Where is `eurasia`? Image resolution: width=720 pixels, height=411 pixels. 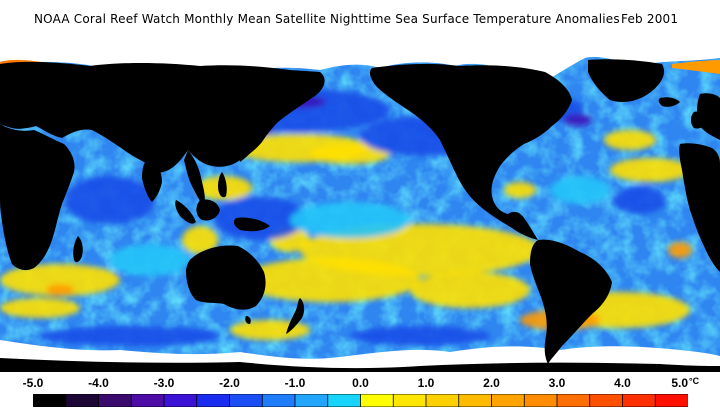
eurasia is located at coordinates (162, 117).